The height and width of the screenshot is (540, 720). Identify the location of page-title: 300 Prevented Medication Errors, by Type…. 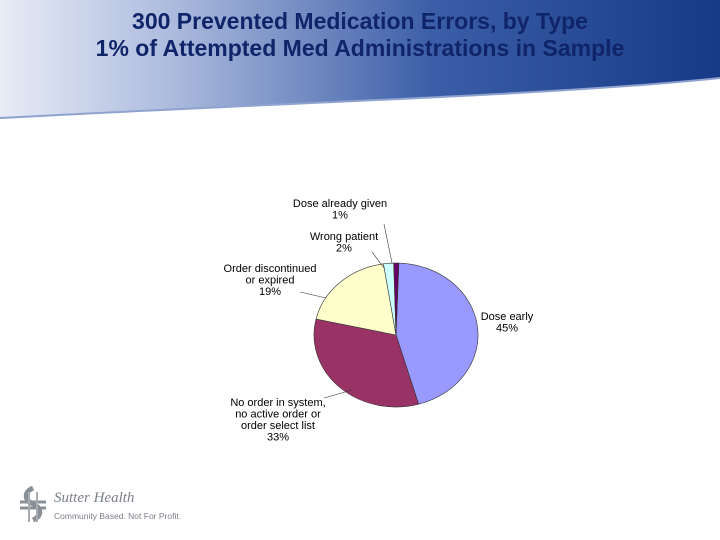
(360, 35).